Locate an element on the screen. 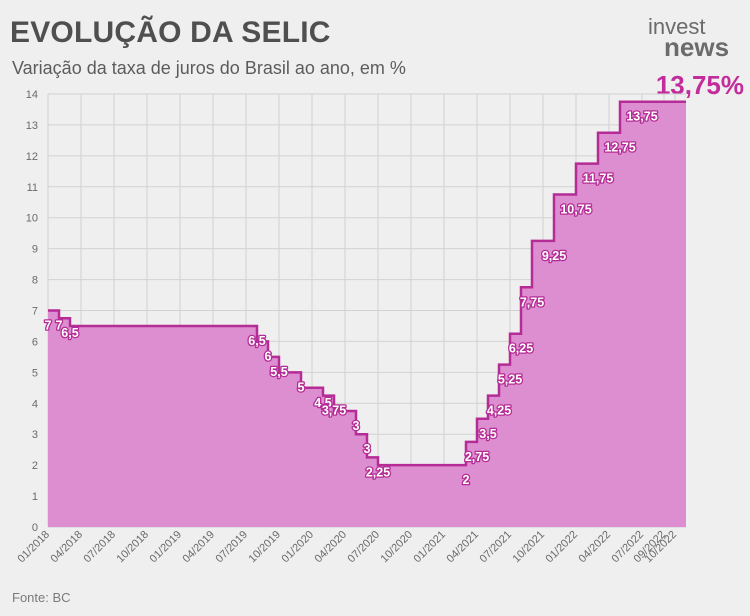 The height and width of the screenshot is (616, 750). y-tick-label: 12 is located at coordinates (32, 157).